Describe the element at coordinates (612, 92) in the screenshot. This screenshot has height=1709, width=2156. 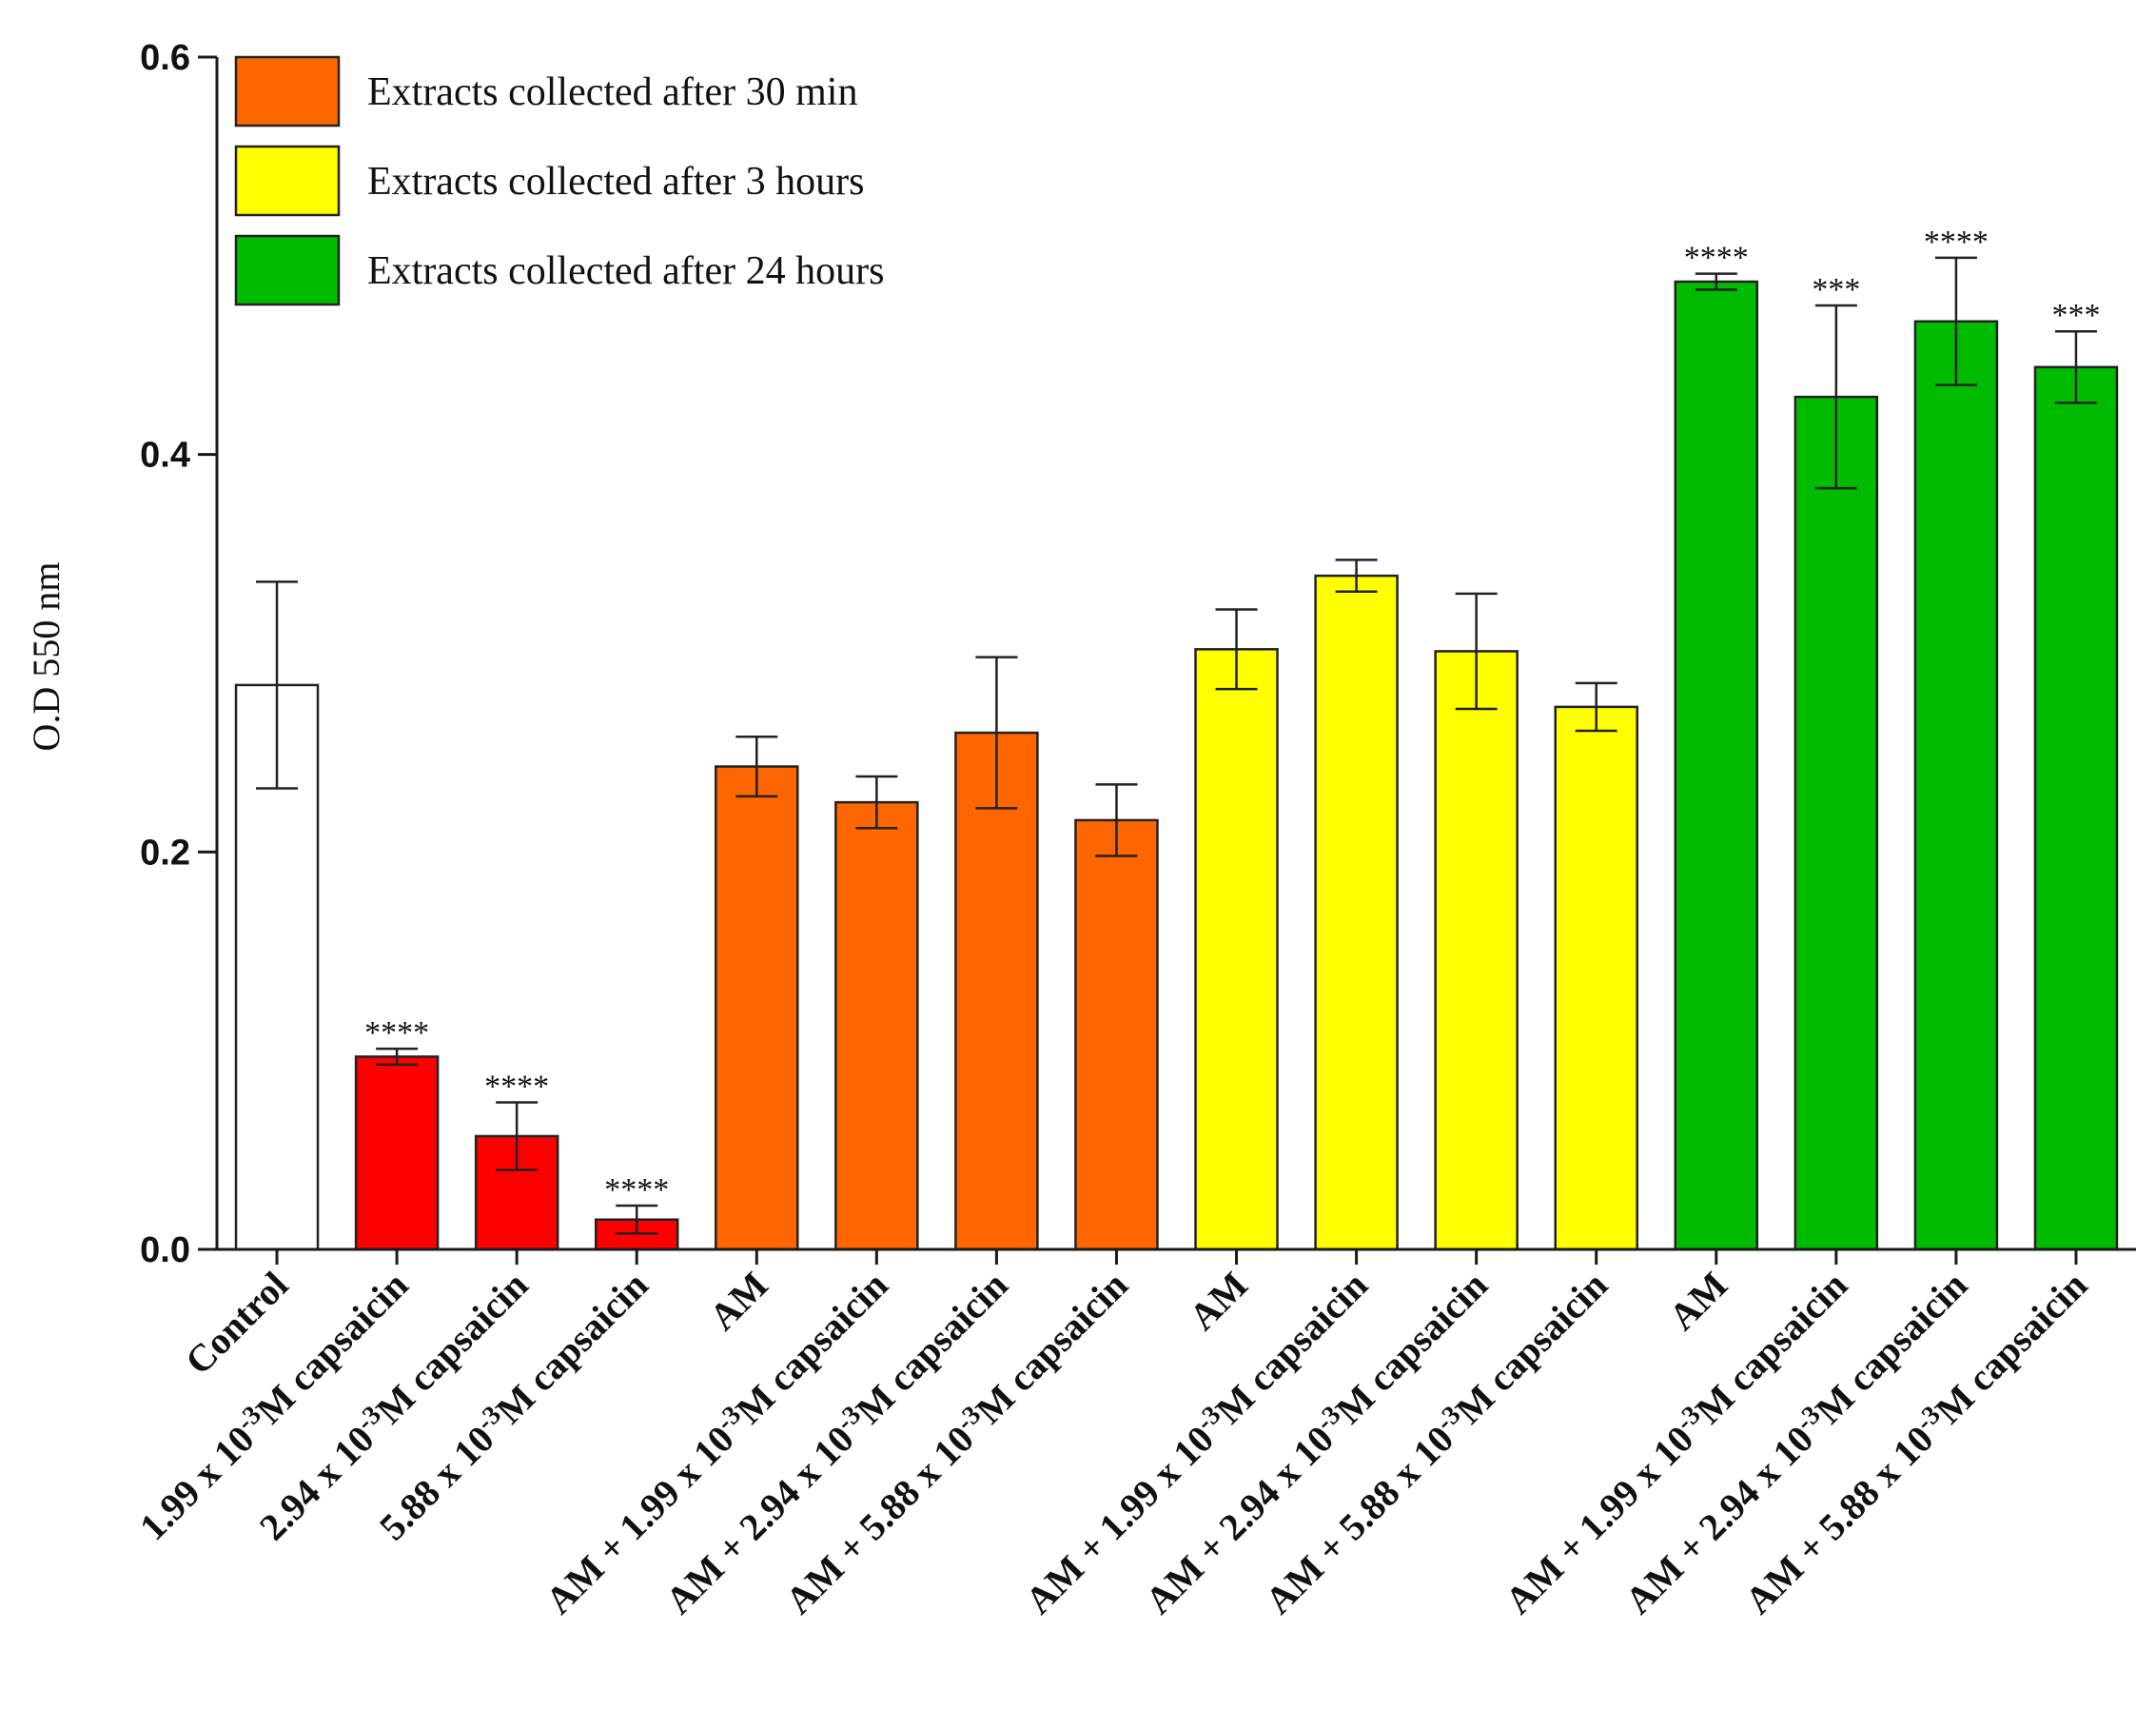
I see `legend-label: Extracts collected after 30 min` at that location.